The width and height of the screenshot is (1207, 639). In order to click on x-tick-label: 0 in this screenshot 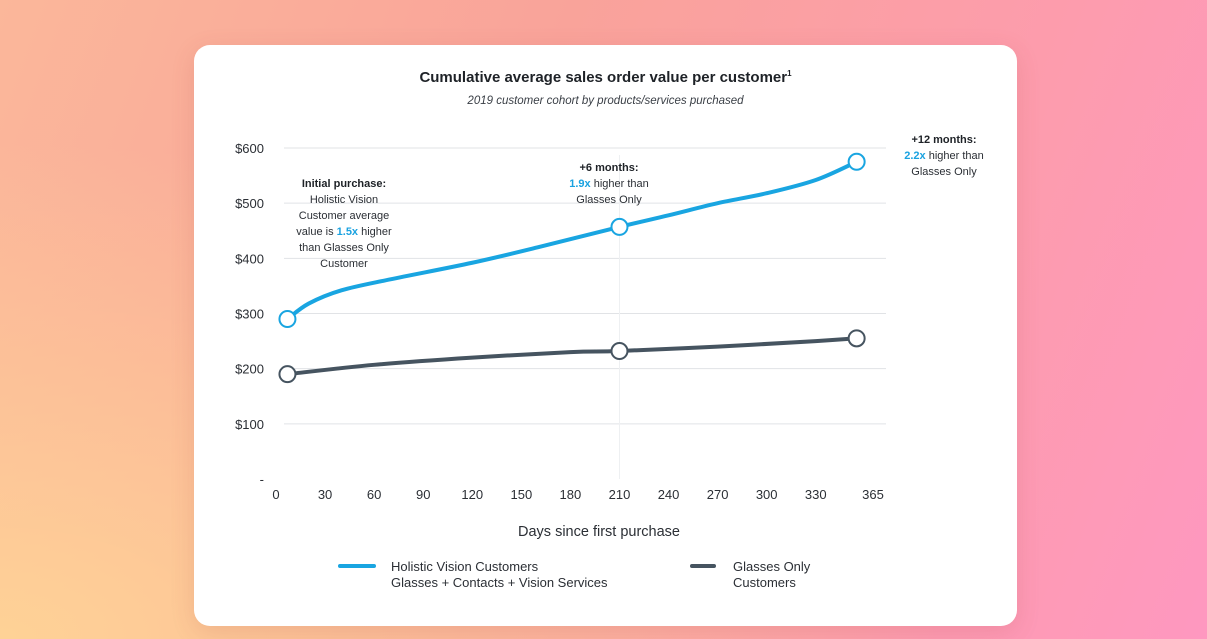, I will do `click(275, 494)`.